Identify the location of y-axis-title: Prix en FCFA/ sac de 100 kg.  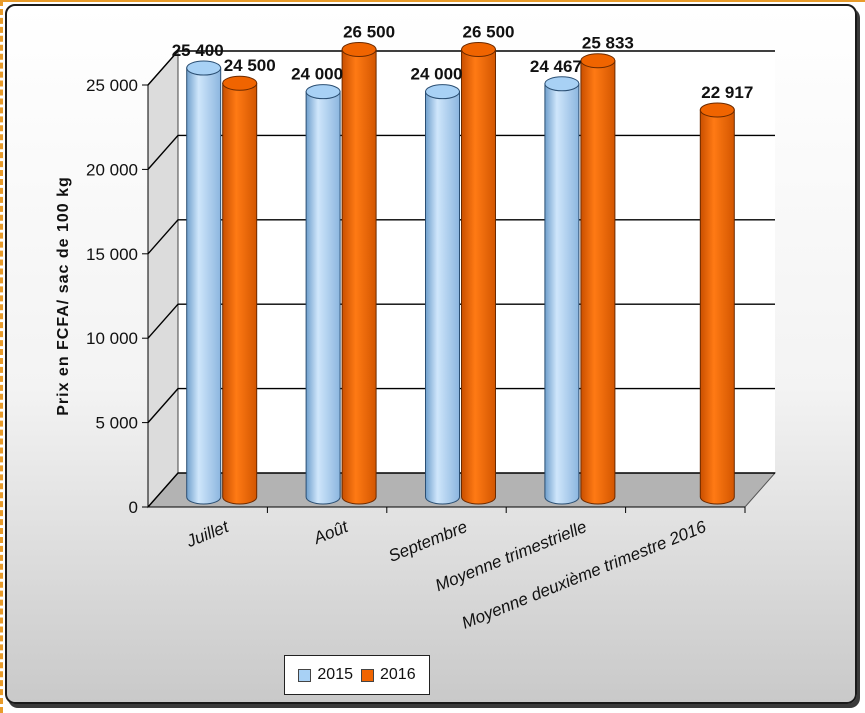
(63, 296).